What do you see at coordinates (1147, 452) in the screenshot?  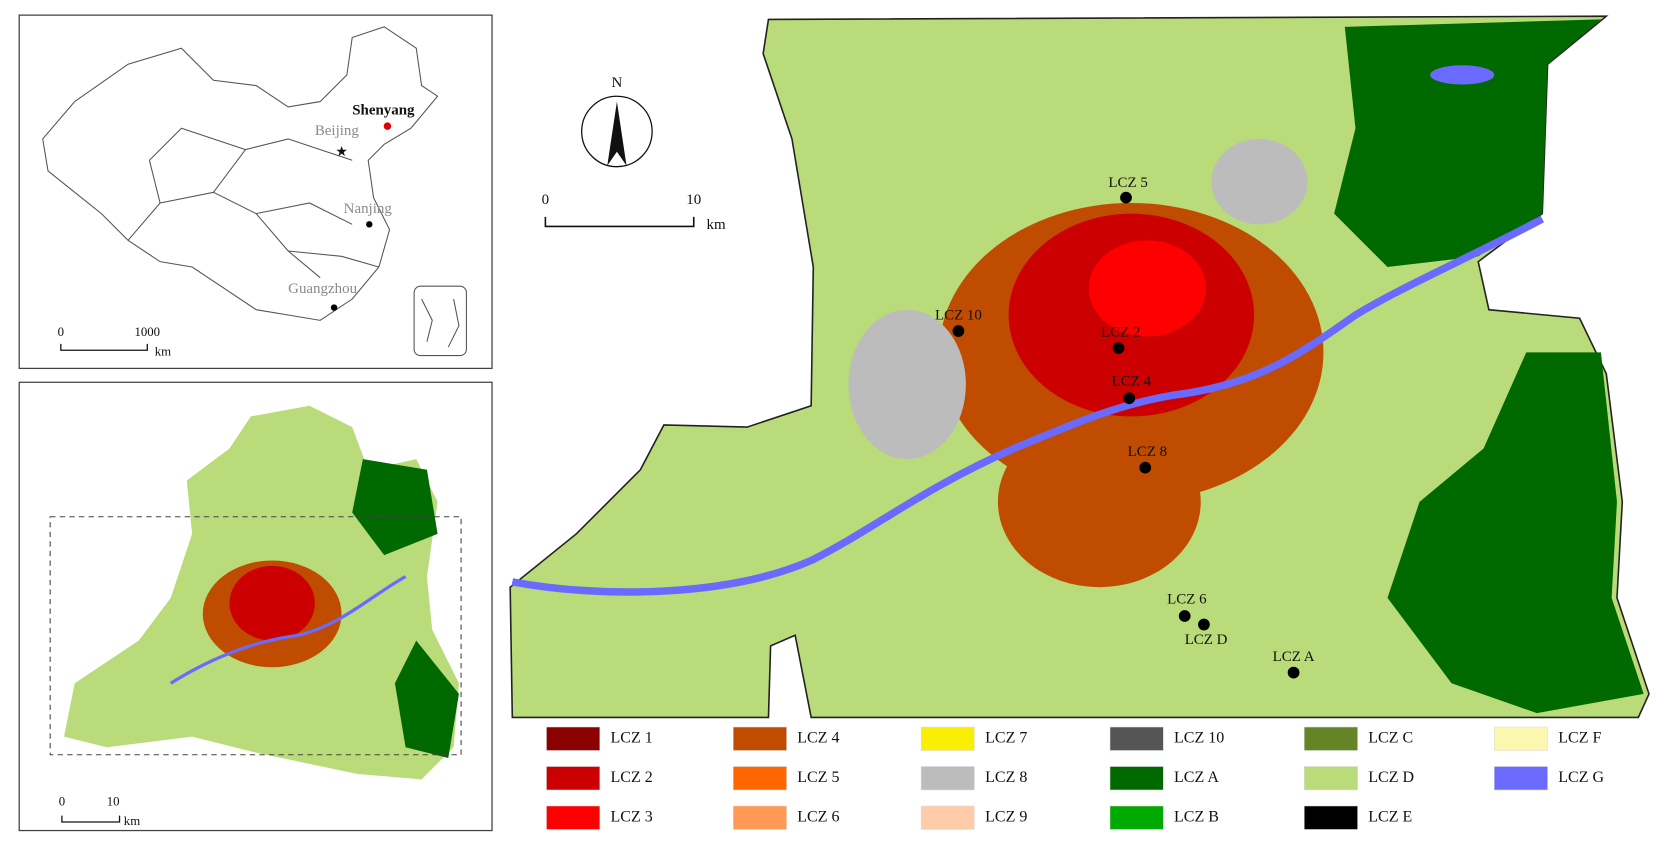 I see `site-label: LCZ 8` at bounding box center [1147, 452].